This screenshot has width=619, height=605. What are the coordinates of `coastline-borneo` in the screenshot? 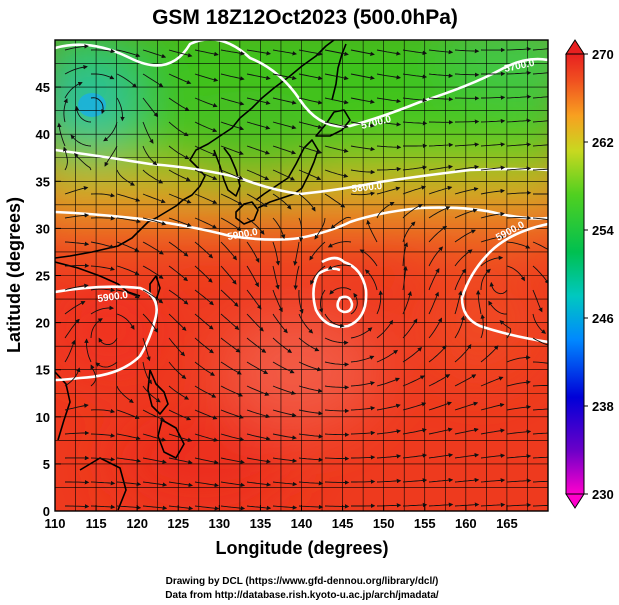 It's located at (103, 484).